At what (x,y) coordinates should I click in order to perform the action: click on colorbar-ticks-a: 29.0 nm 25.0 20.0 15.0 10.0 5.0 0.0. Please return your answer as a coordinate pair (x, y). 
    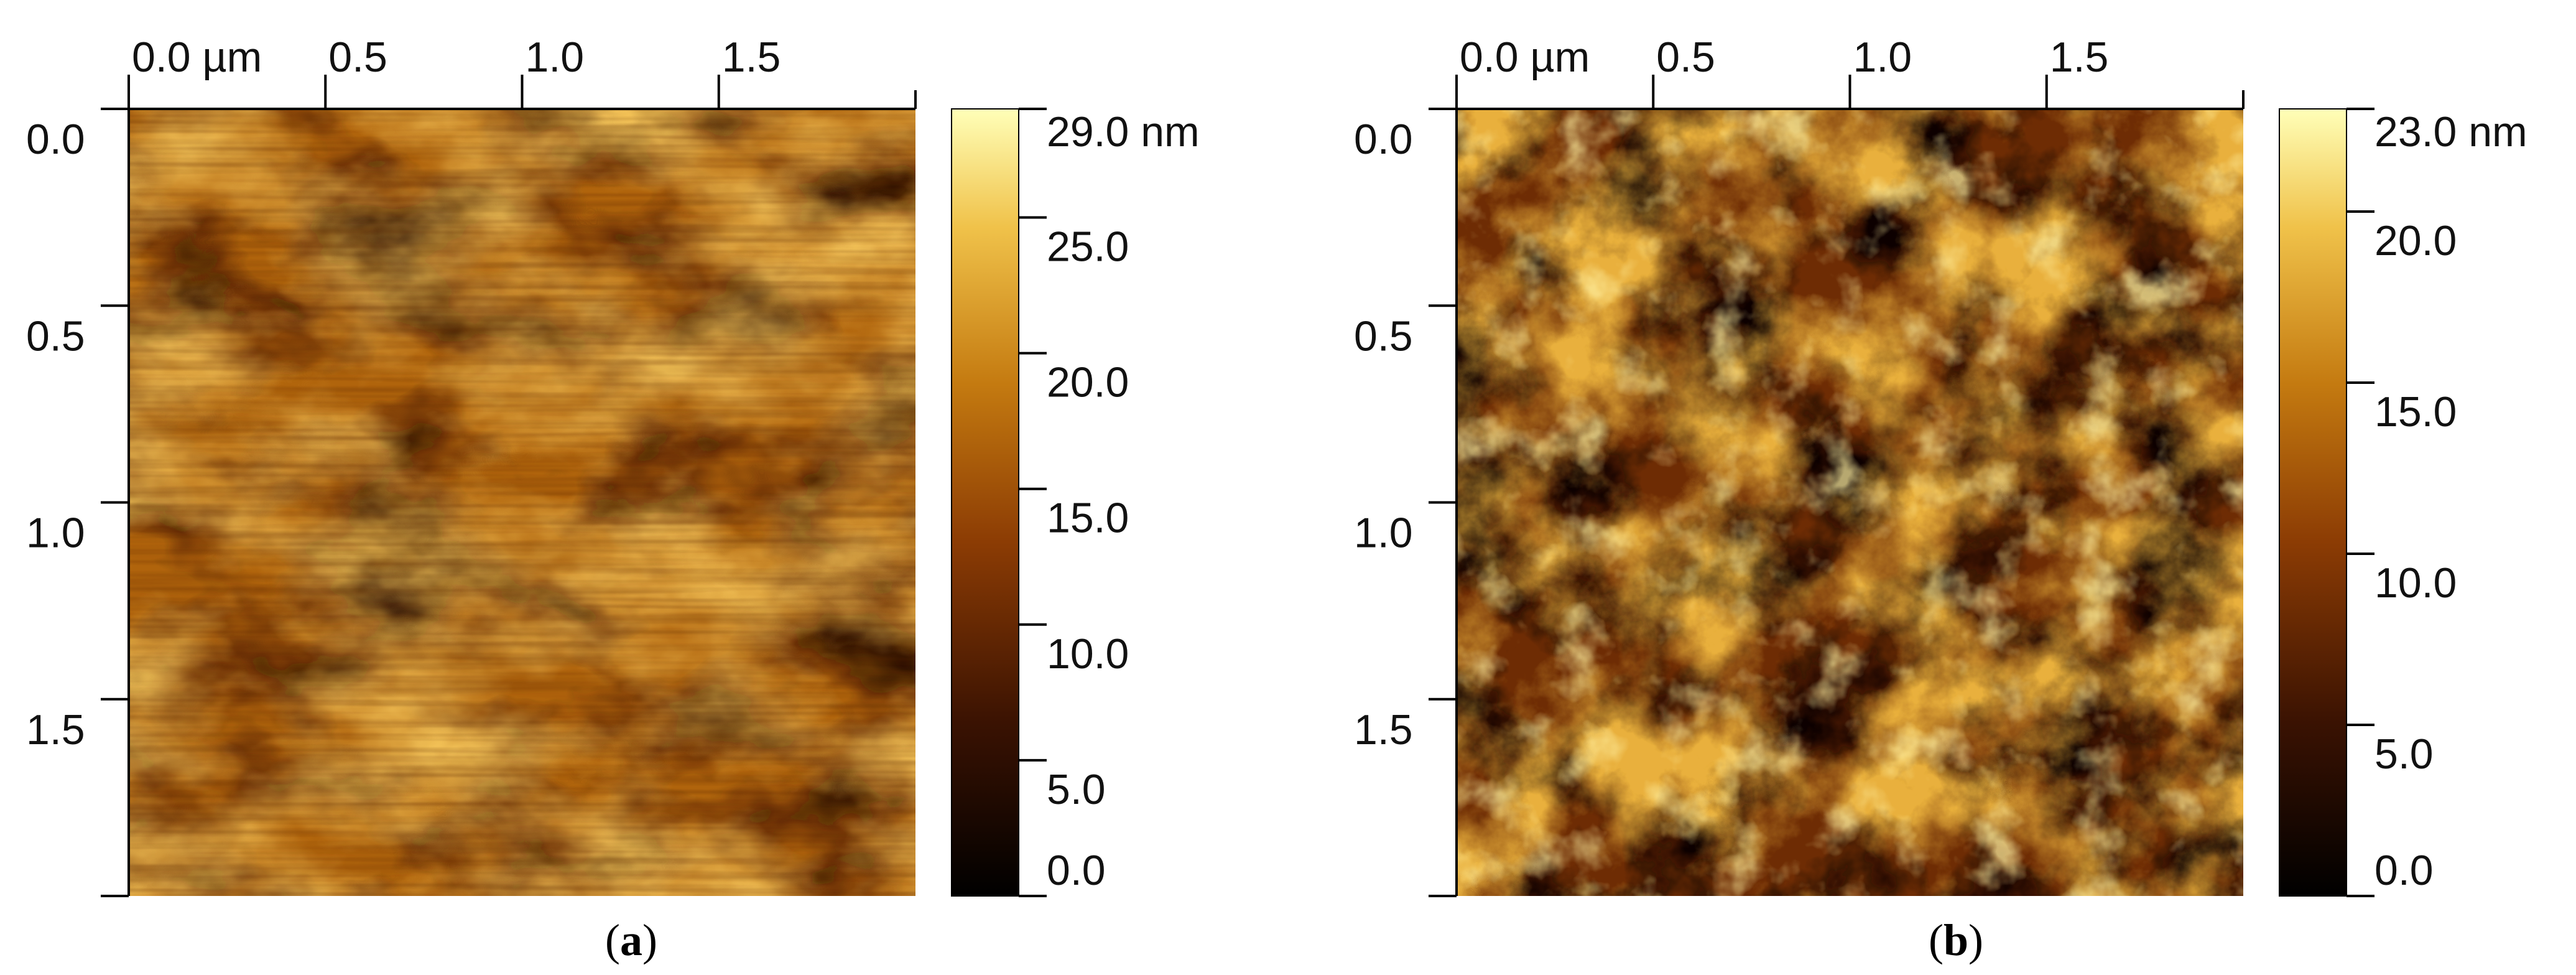
    Looking at the image, I should click on (1076, 502).